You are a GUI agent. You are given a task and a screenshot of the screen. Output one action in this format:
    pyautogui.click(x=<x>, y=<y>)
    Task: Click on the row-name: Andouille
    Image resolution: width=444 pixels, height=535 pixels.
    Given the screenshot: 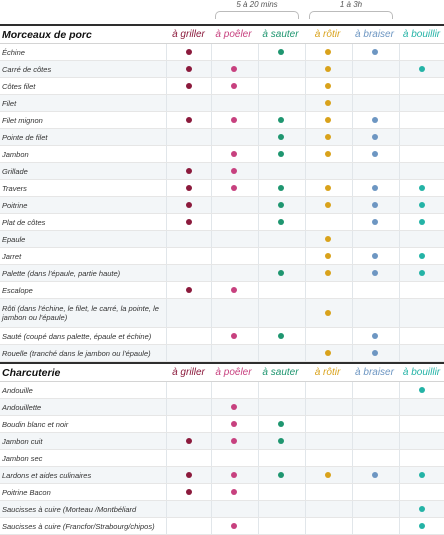 What is the action you would take?
    pyautogui.click(x=17, y=390)
    